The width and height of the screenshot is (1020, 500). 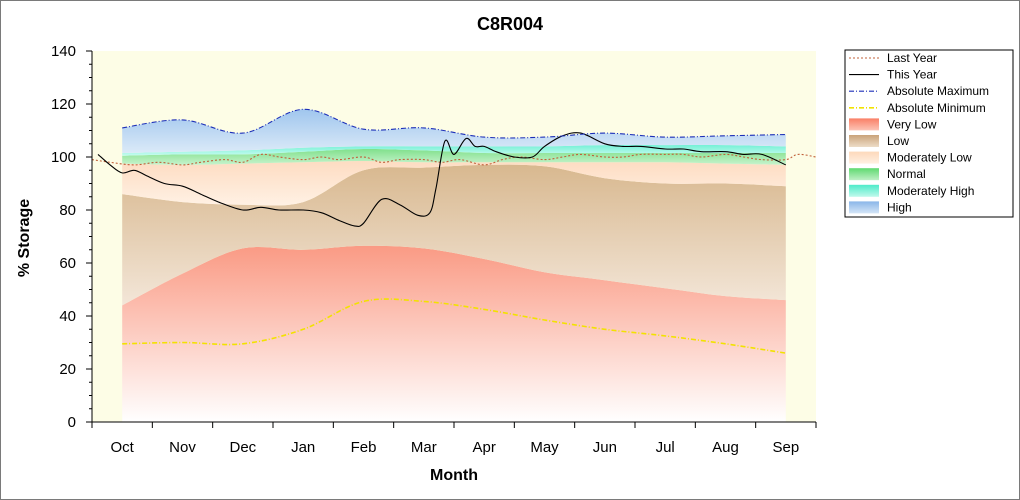 I want to click on legend-item-absolute-maximum: Absolute Maximum, so click(x=919, y=91).